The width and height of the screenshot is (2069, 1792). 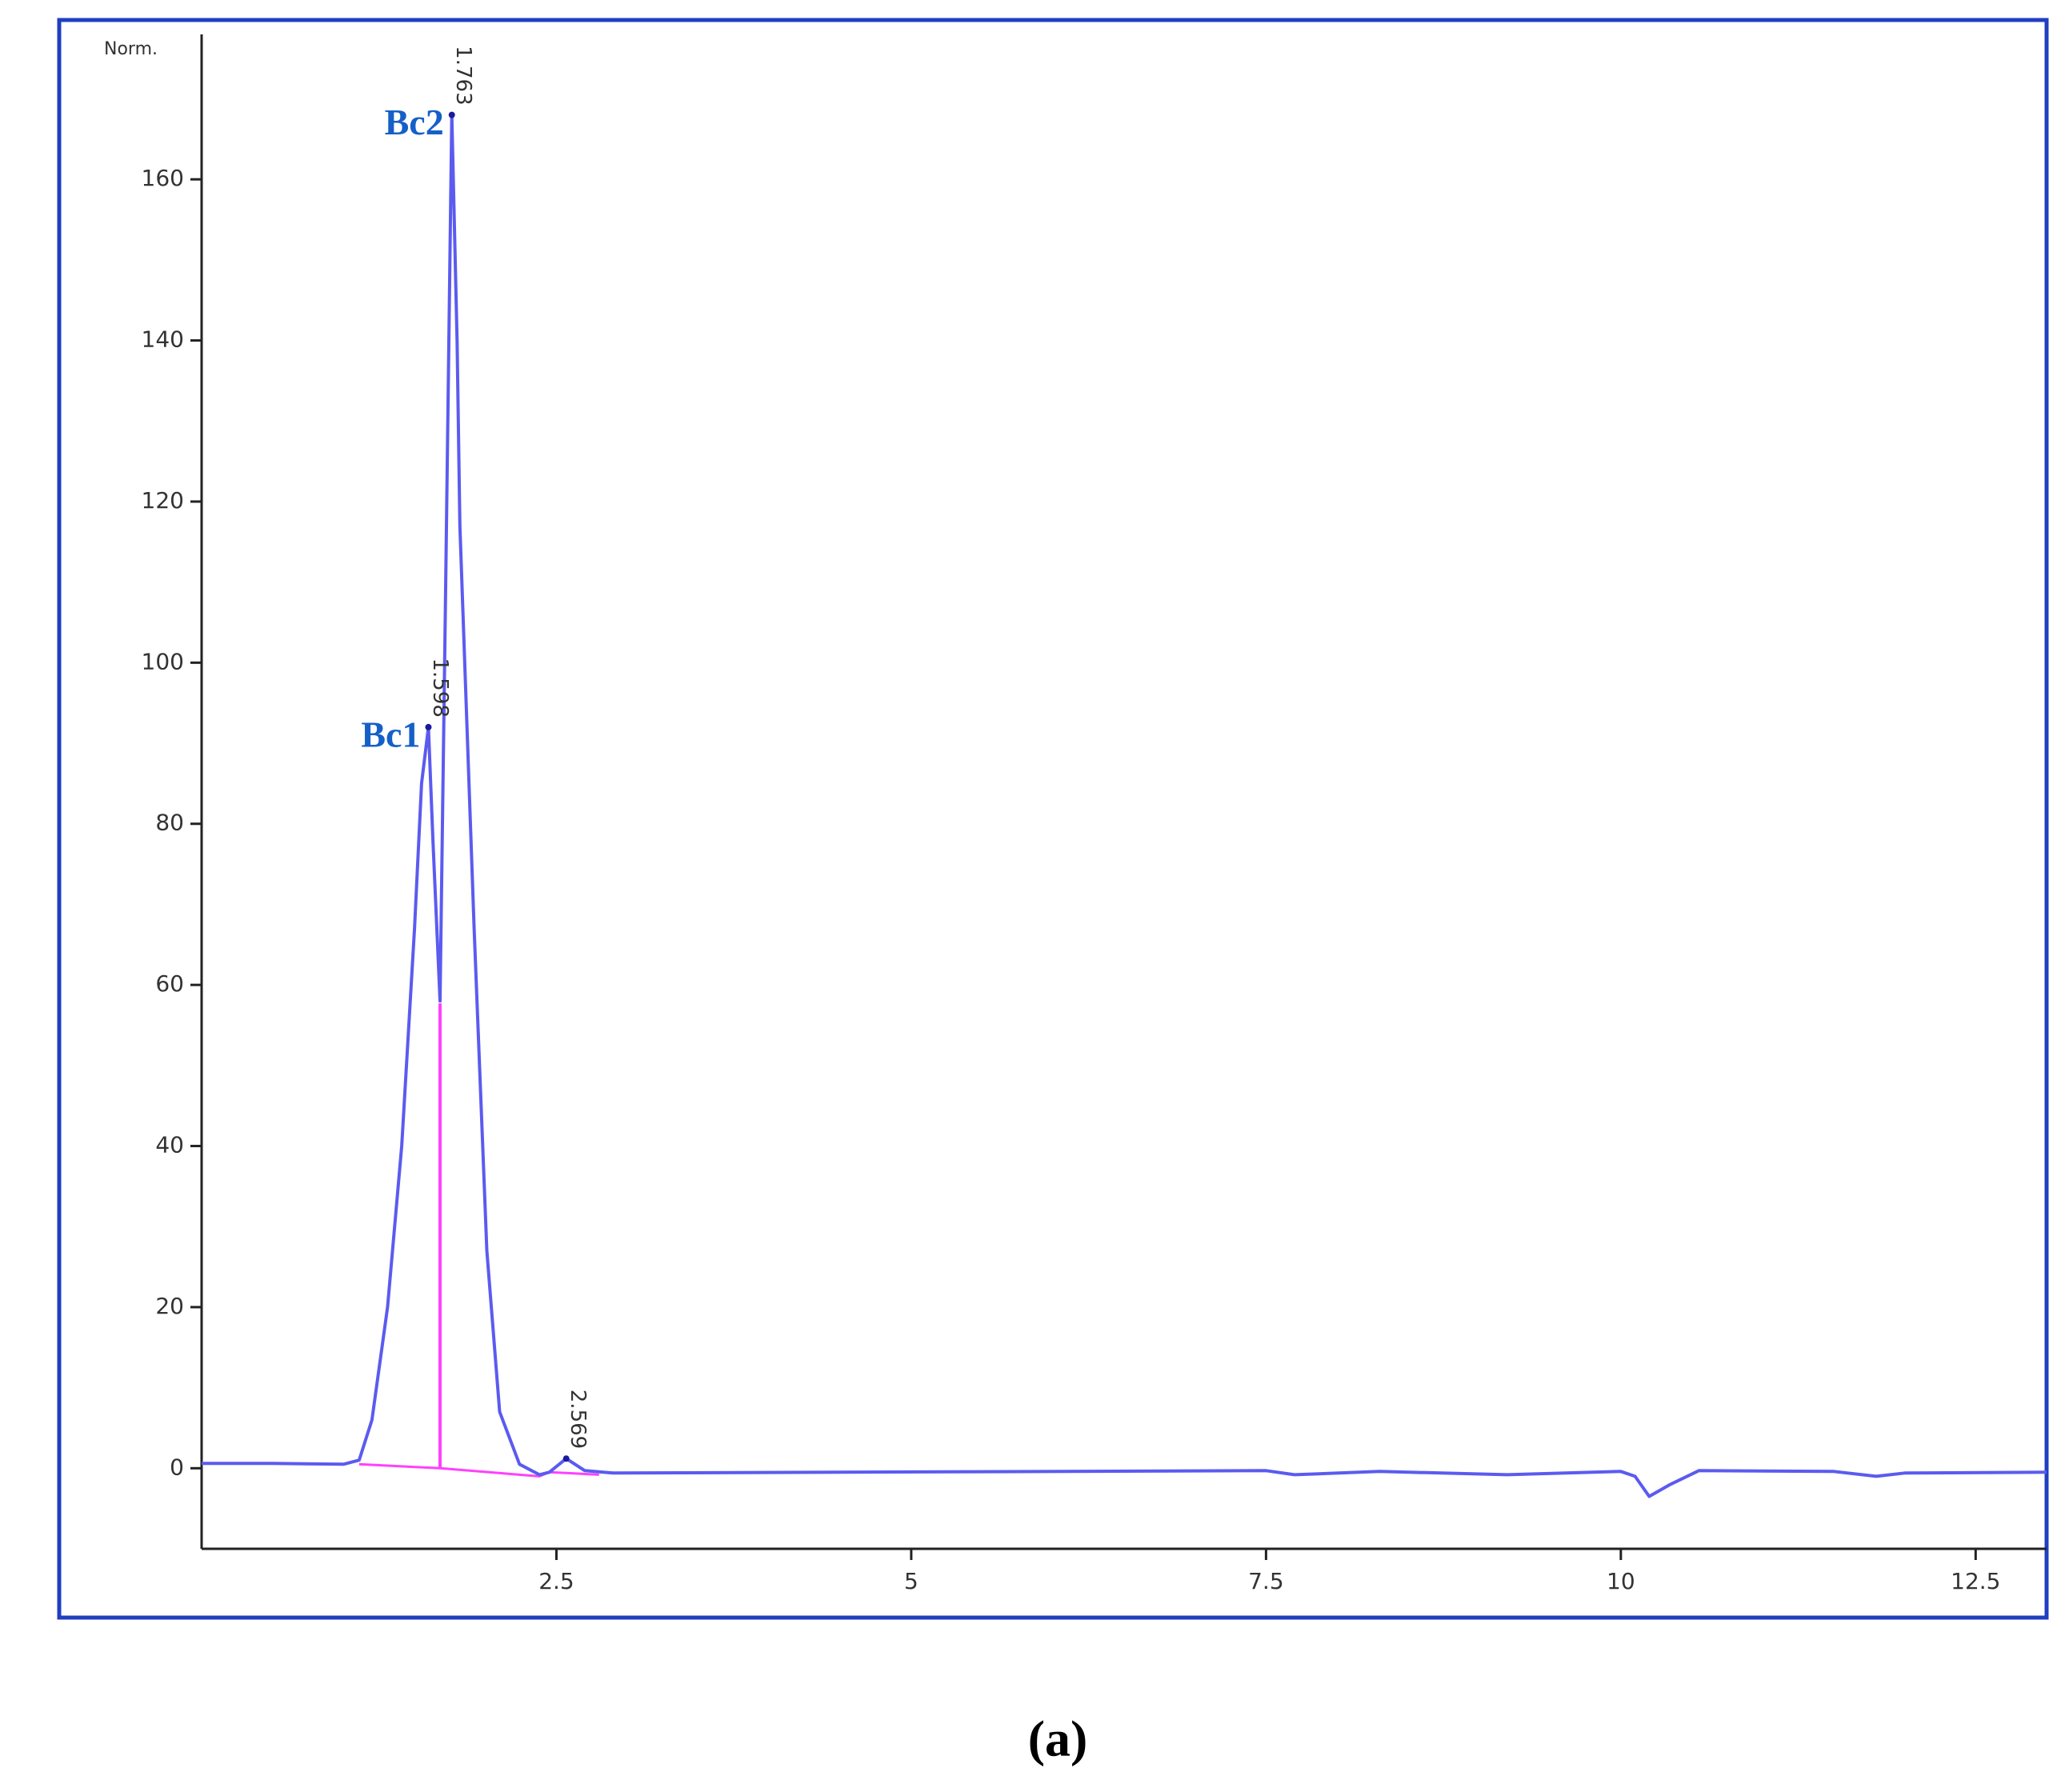 What do you see at coordinates (169, 983) in the screenshot?
I see `y-tick-label: 60` at bounding box center [169, 983].